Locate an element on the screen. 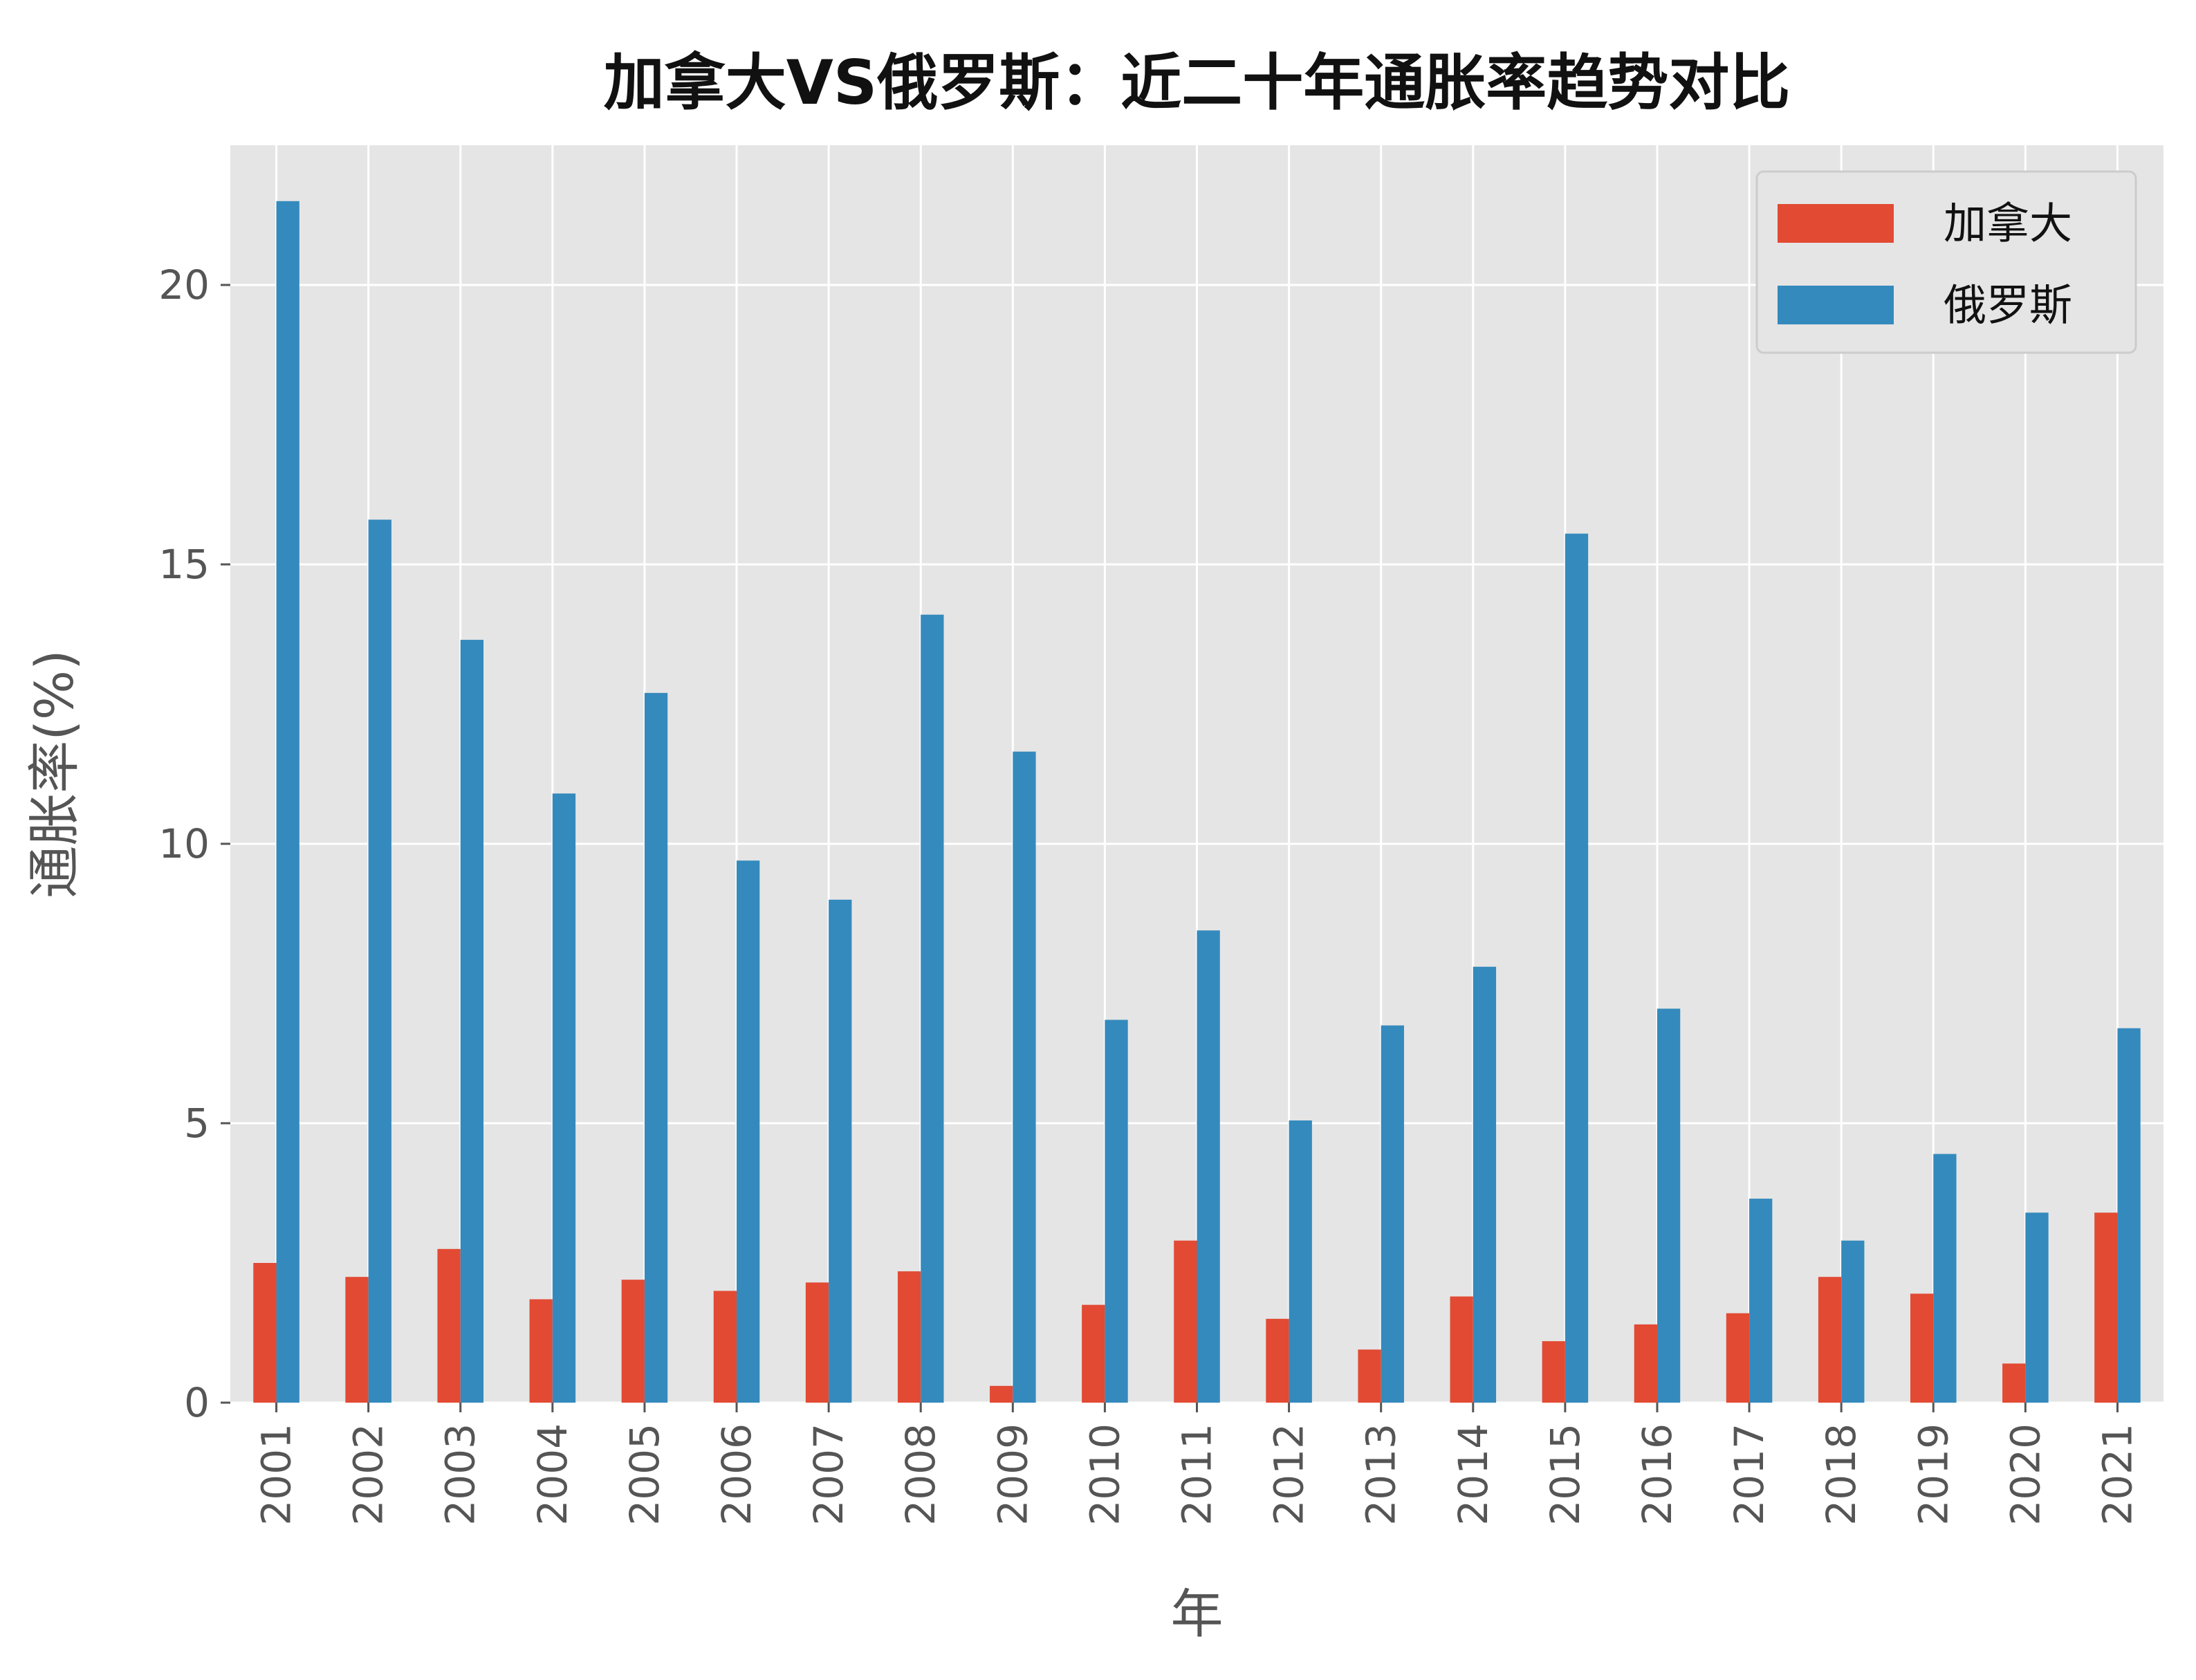 The image size is (2196, 1680). x-tick-label: 2013 is located at coordinates (1381, 1474).